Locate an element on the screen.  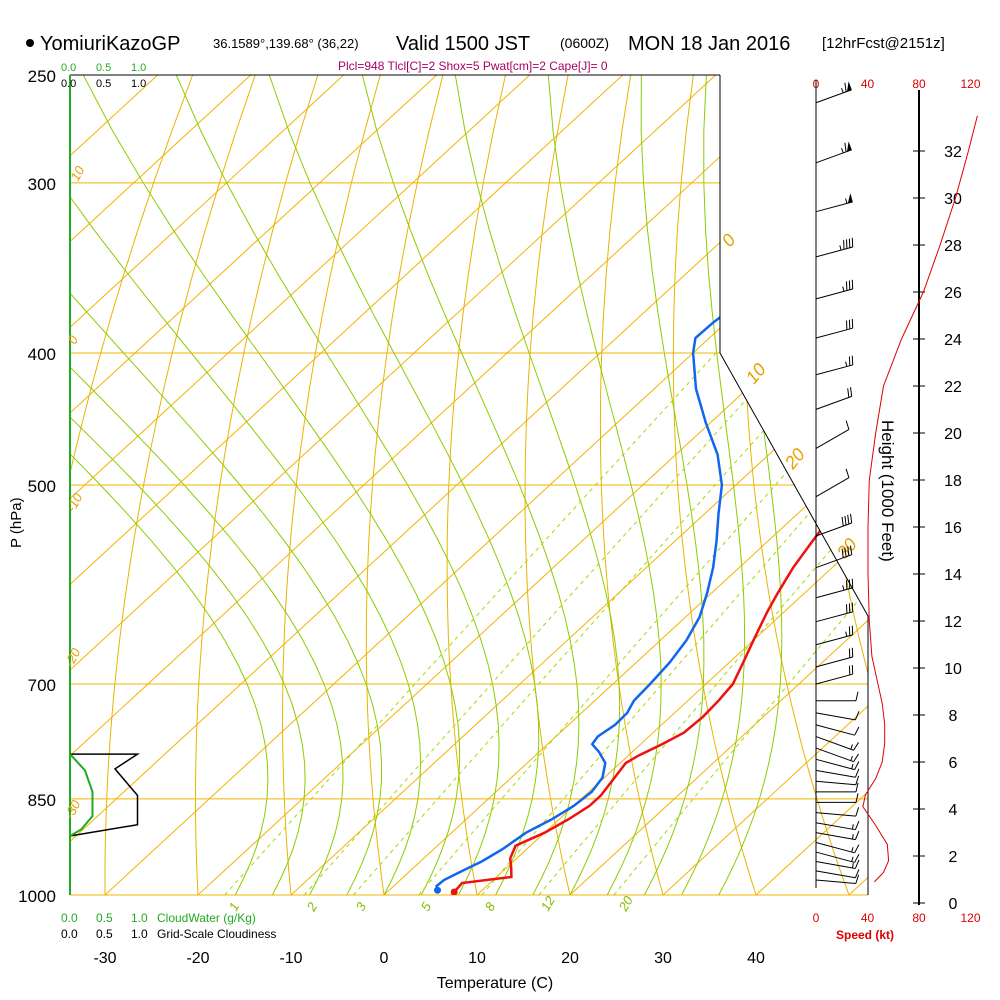
wind-barbs is located at coordinates (837, 483).